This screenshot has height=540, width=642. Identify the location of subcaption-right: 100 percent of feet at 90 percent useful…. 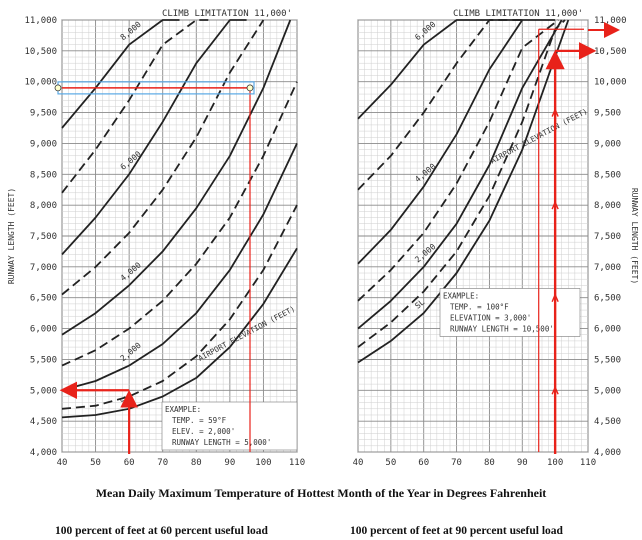
(456, 531).